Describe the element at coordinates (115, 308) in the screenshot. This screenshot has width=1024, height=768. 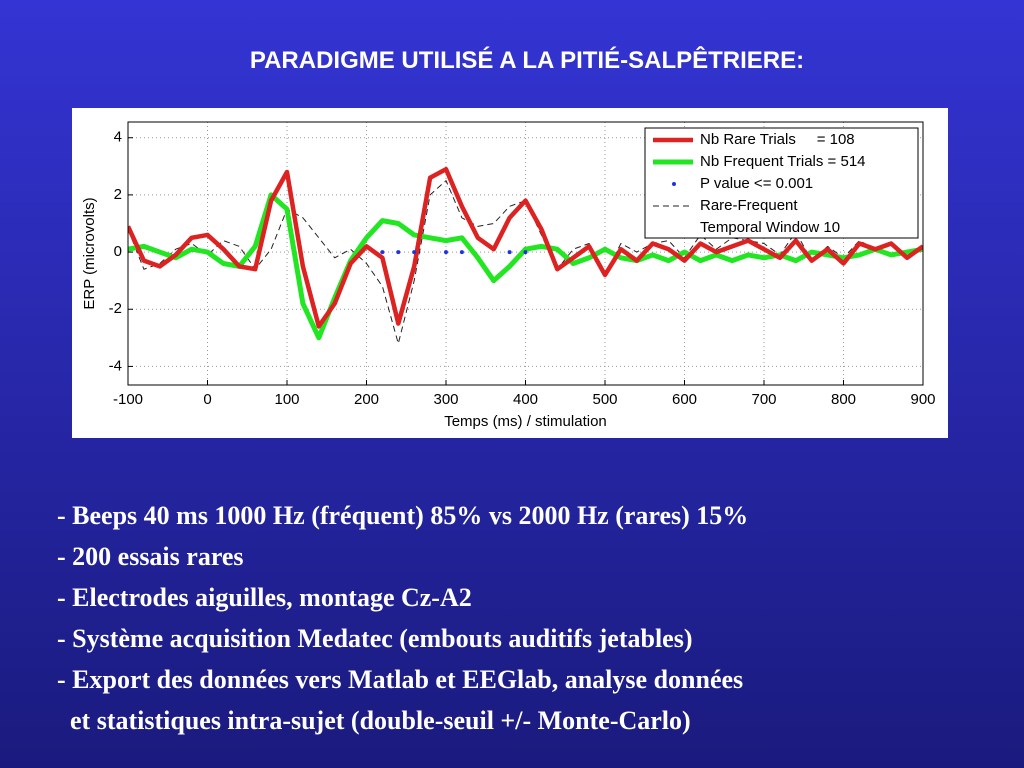
I see `y-tick-label: -2` at that location.